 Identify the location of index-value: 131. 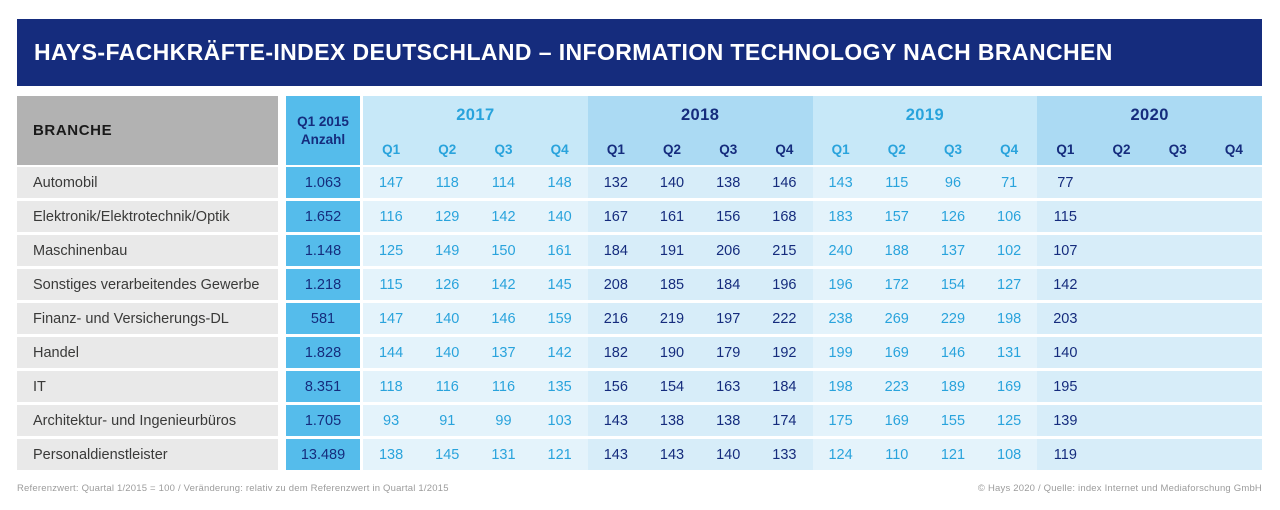
(1009, 352).